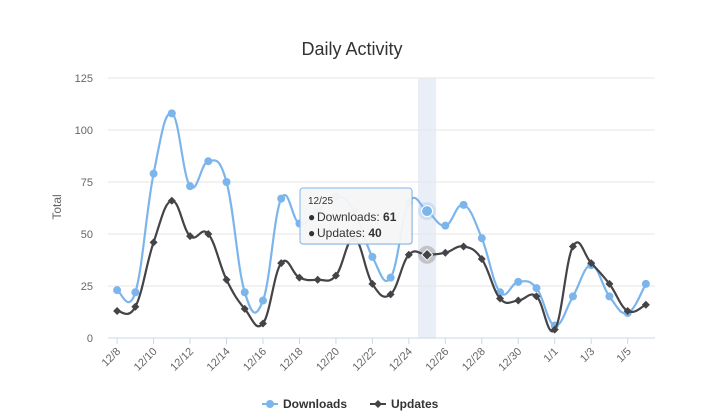 This screenshot has height=417, width=722. Describe the element at coordinates (375, 233) in the screenshot. I see `tooltip-row-value: 40` at that location.